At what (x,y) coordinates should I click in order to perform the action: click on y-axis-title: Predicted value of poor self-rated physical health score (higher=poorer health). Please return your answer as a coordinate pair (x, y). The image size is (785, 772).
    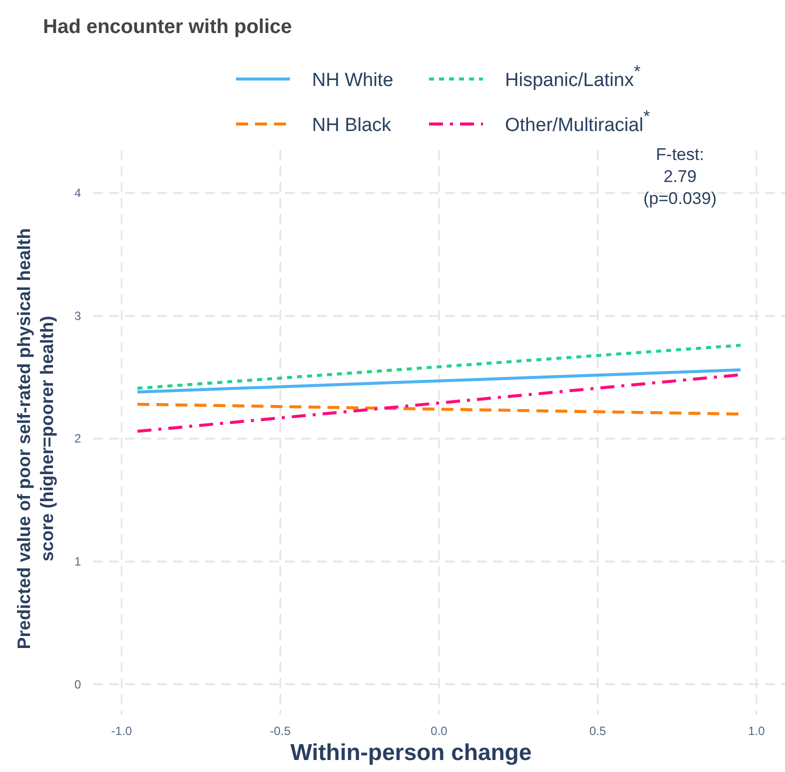
    Looking at the image, I should click on (35, 439).